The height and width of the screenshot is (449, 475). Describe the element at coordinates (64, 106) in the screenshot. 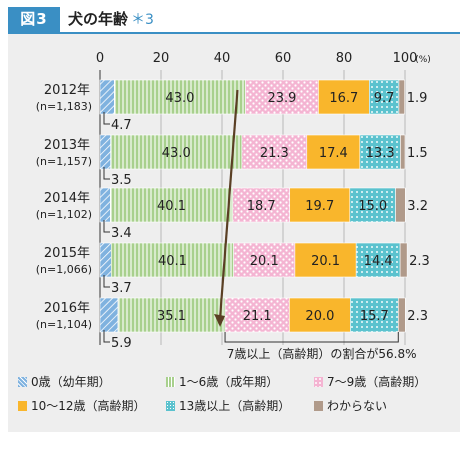

I see `sample-size-label: (n=1,183)` at that location.